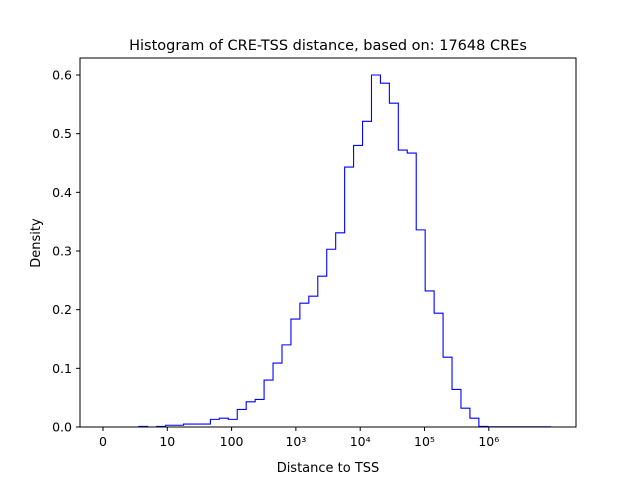  What do you see at coordinates (167, 441) in the screenshot?
I see `x-tick-label: 10` at bounding box center [167, 441].